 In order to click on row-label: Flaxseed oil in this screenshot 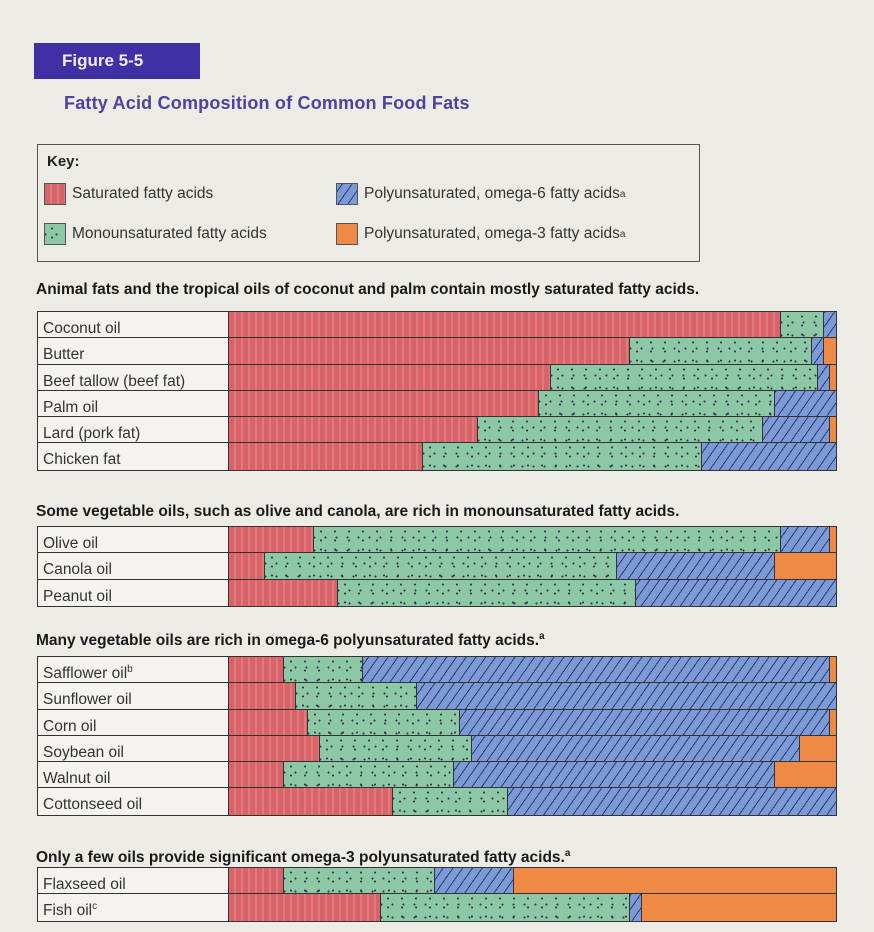, I will do `click(133, 881)`.